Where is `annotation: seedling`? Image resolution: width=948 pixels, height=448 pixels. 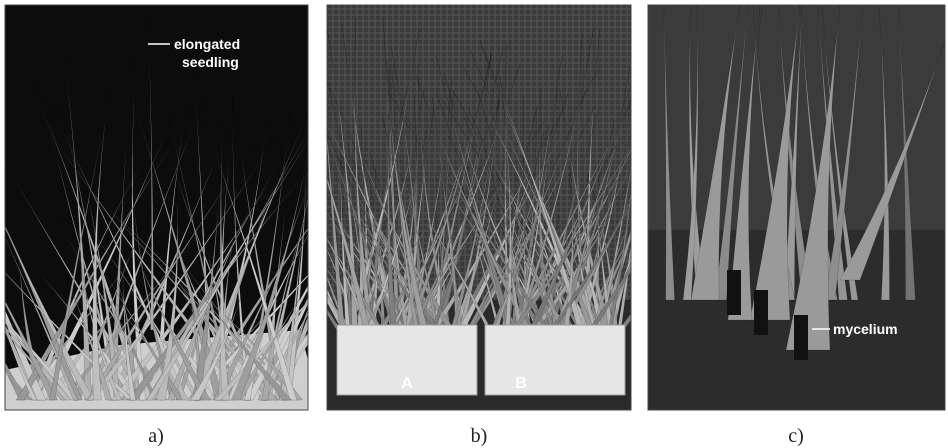 annotation: seedling is located at coordinates (210, 62).